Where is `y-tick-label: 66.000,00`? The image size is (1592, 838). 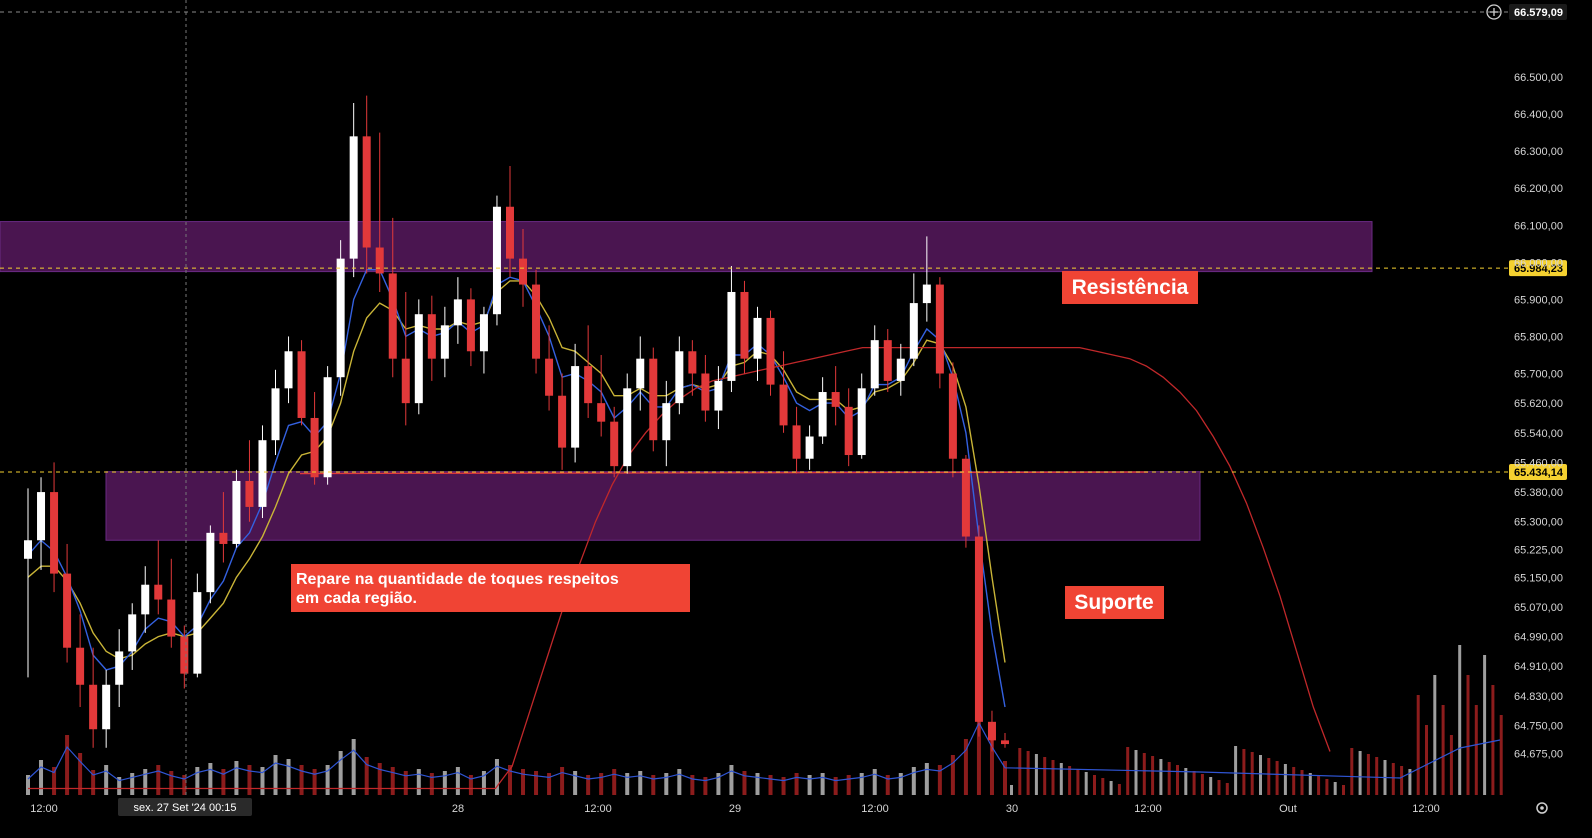 y-tick-label: 66.000,00 is located at coordinates (1538, 263).